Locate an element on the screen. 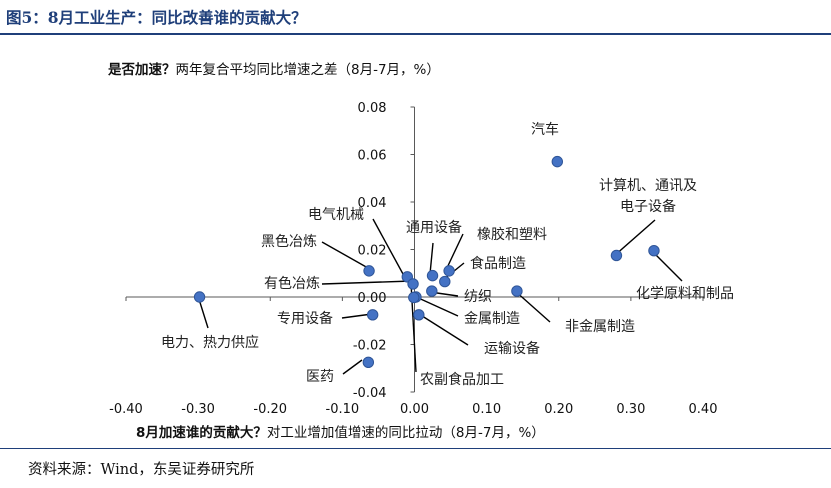 The width and height of the screenshot is (831, 488). point-label: 纺织 is located at coordinates (478, 297).